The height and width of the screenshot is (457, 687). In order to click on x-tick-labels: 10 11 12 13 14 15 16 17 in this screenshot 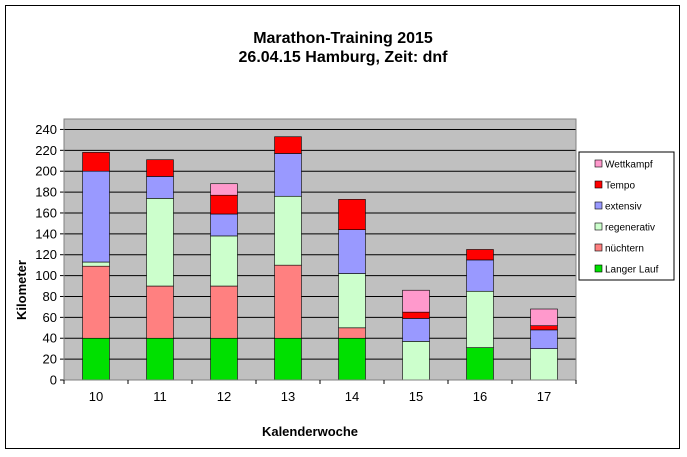, I will do `click(320, 396)`.